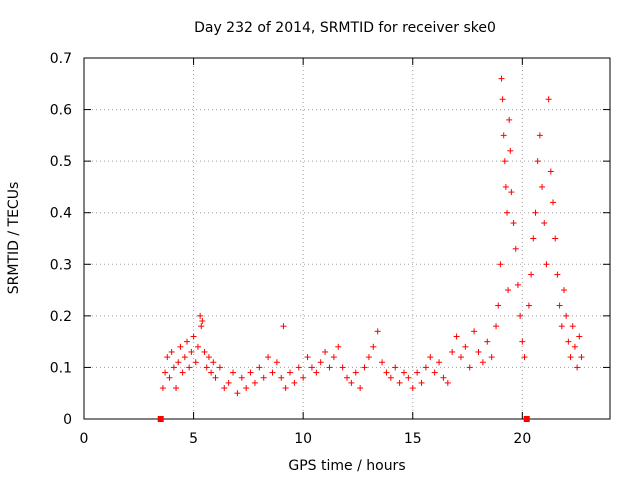 Image resolution: width=640 pixels, height=480 pixels. I want to click on y-tick-label: 0.4, so click(61, 214).